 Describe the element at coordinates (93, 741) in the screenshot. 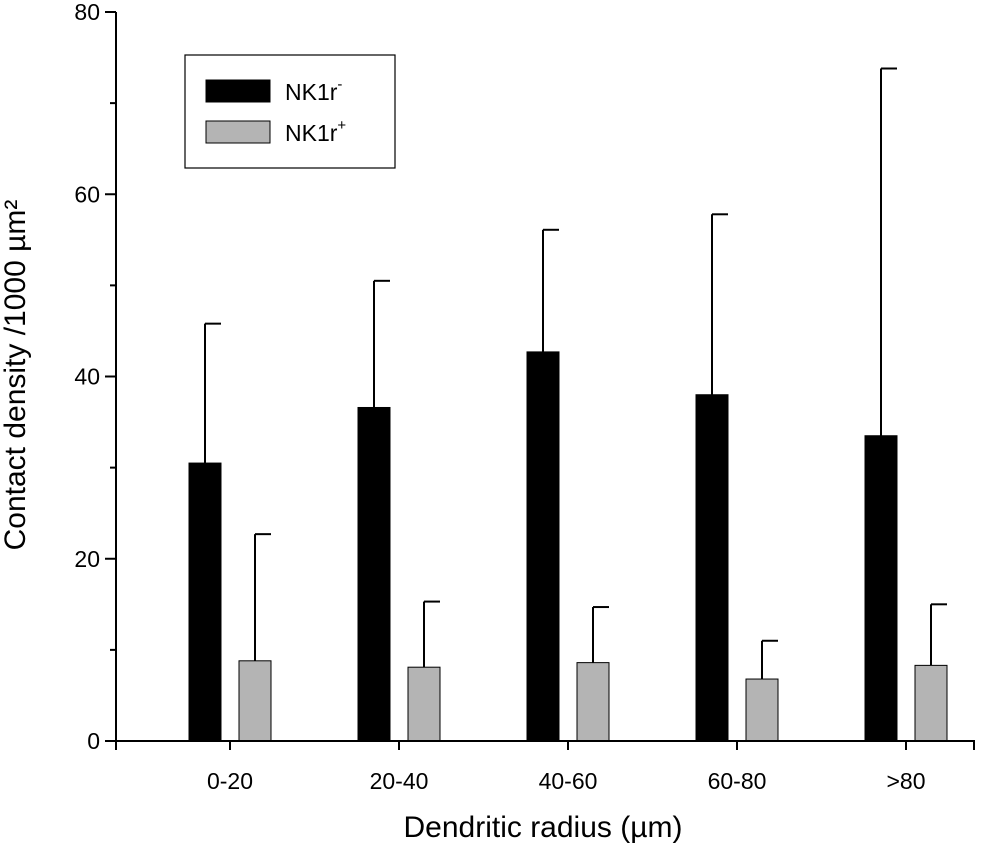

I see `y-tick-label-0: 0` at that location.